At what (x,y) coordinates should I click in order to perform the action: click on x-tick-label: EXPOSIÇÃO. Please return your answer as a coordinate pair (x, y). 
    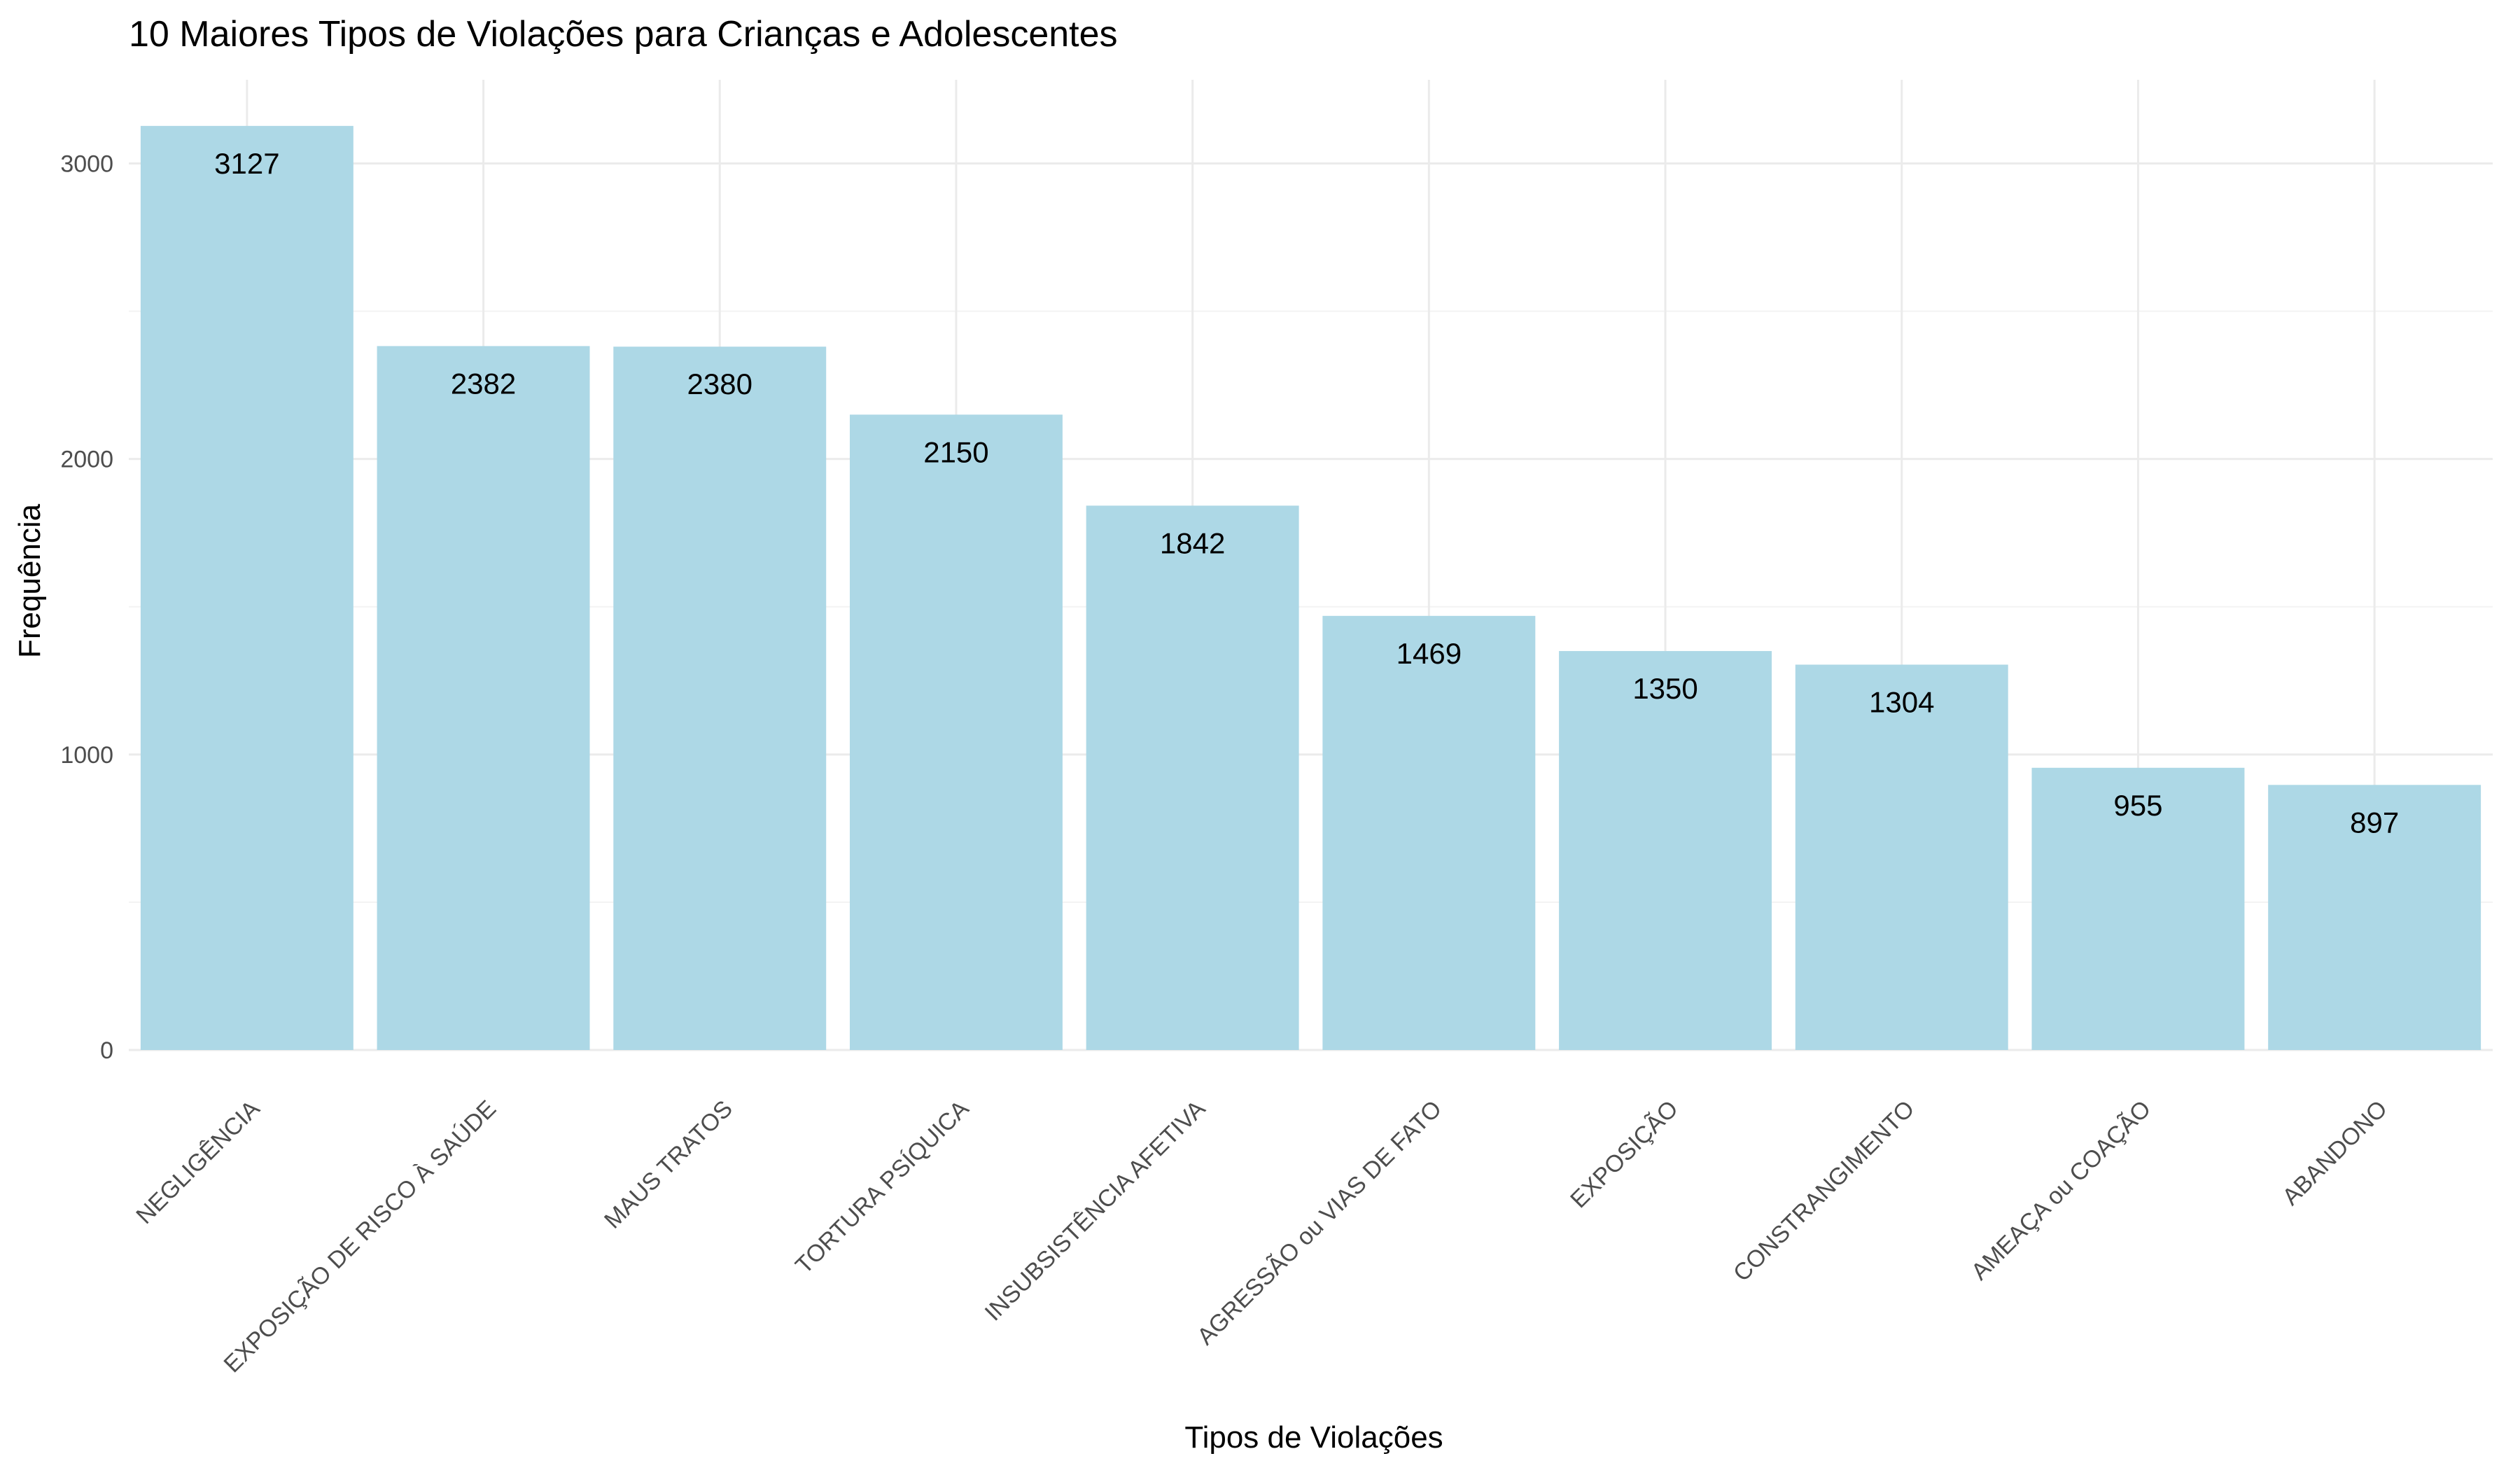
    Looking at the image, I should click on (1624, 1154).